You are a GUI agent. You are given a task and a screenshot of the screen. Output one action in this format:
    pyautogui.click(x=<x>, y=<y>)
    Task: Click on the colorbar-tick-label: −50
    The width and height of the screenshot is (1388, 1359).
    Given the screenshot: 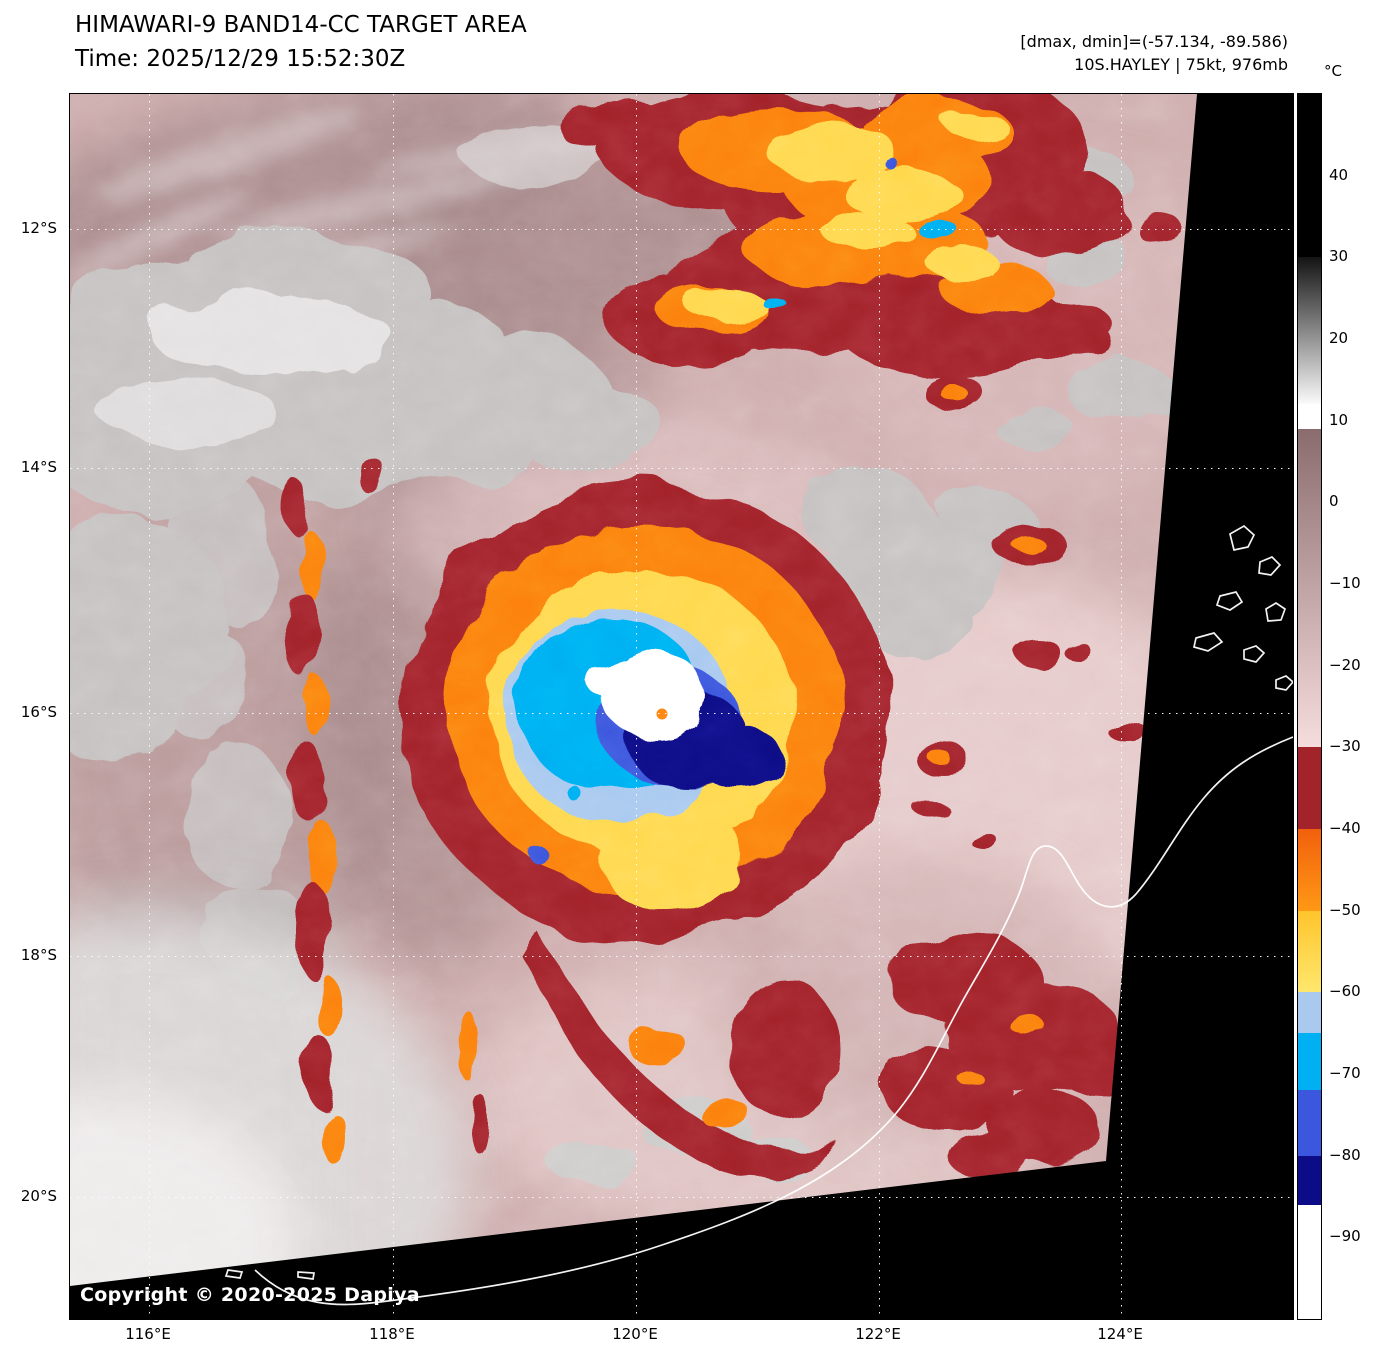 What is the action you would take?
    pyautogui.click(x=1345, y=909)
    